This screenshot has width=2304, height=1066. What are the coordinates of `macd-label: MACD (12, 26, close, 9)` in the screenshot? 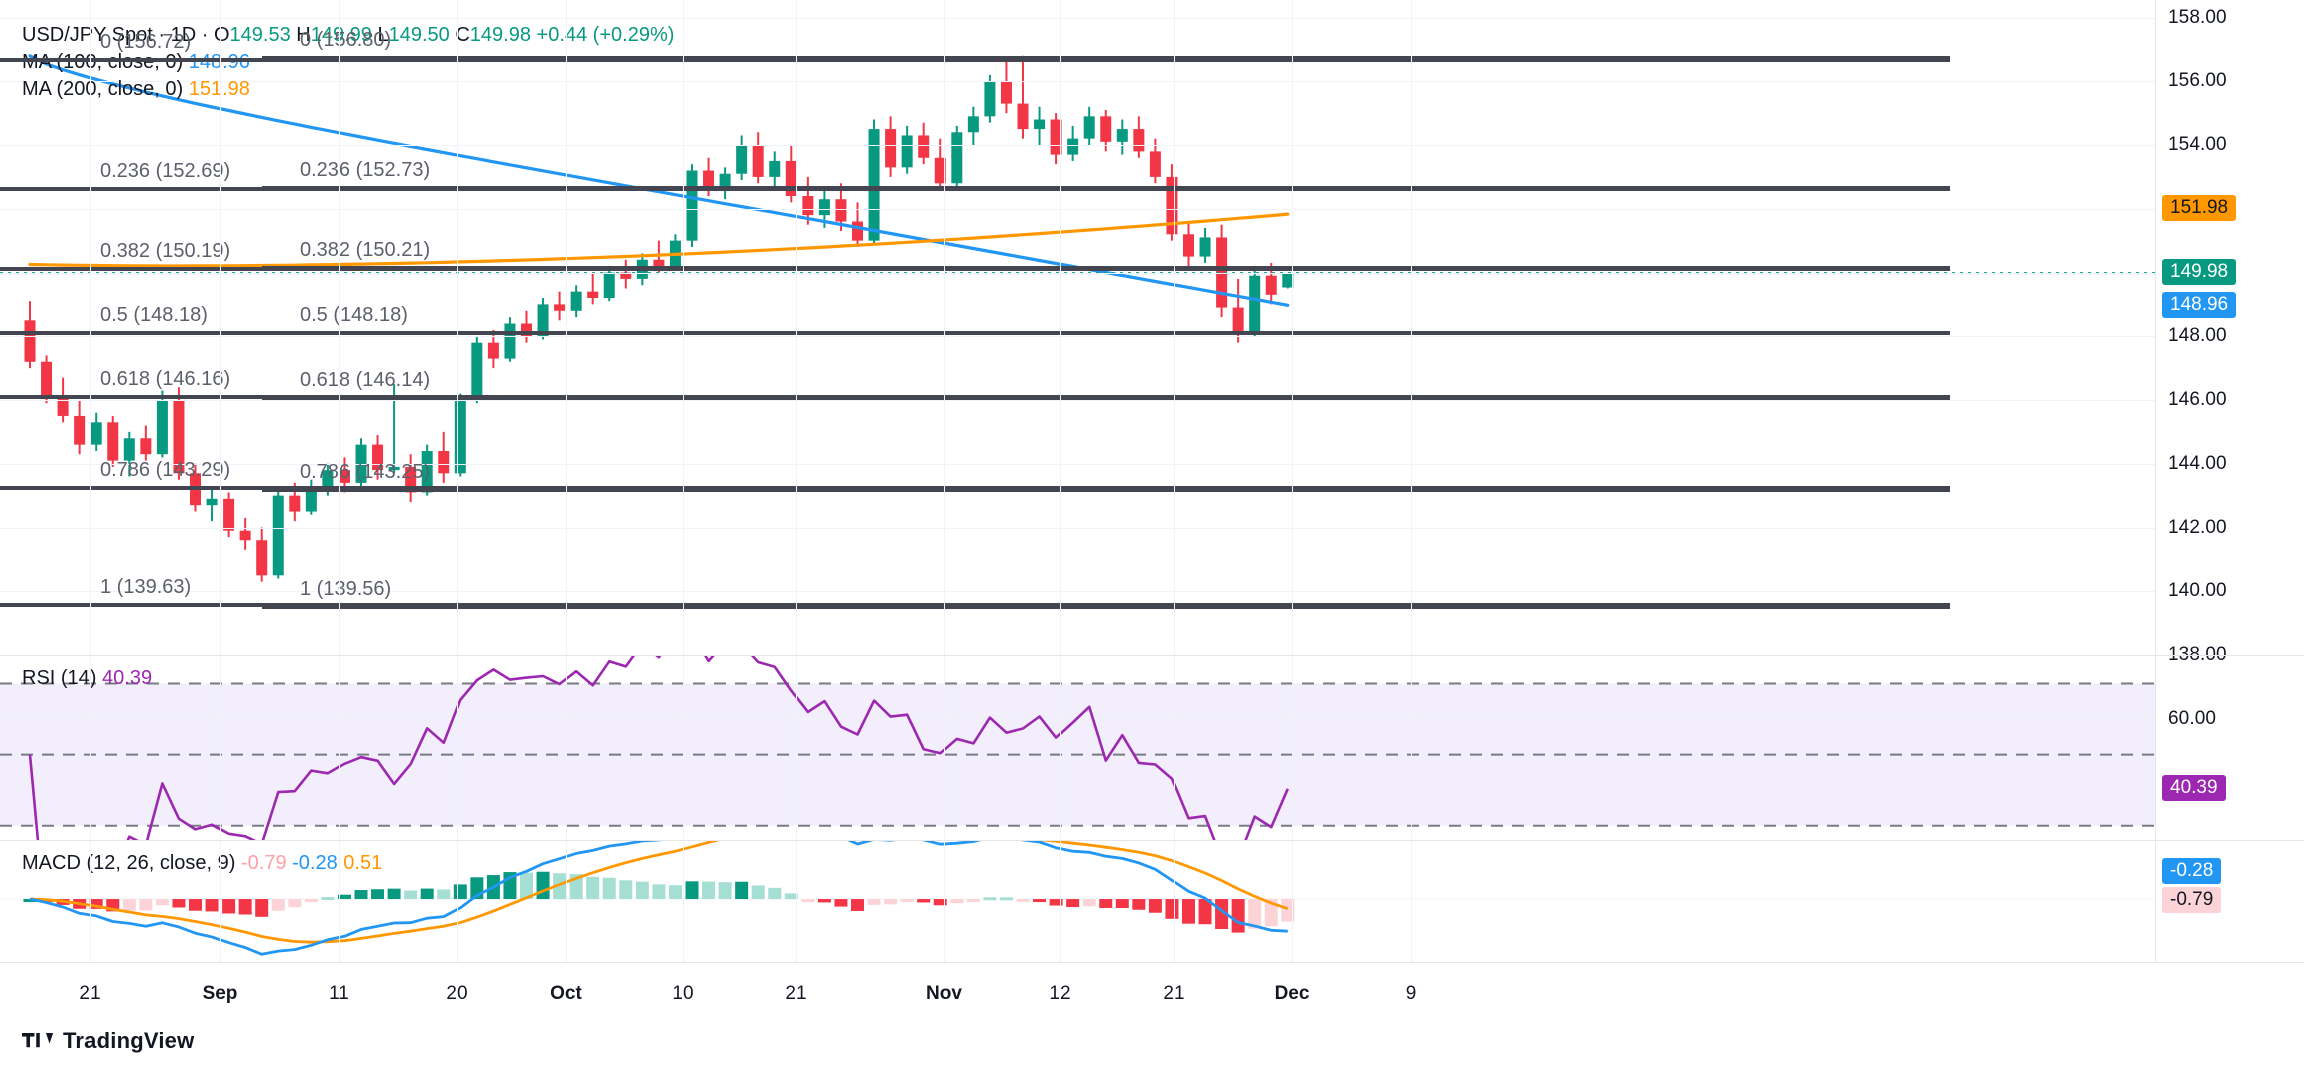 It's located at (129, 863).